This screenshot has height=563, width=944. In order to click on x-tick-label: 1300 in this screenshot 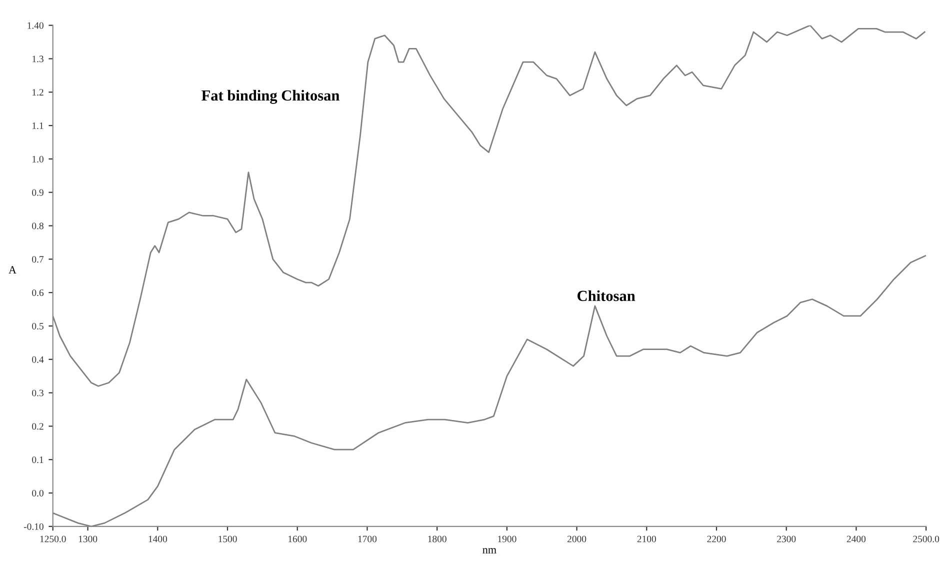, I will do `click(88, 539)`.